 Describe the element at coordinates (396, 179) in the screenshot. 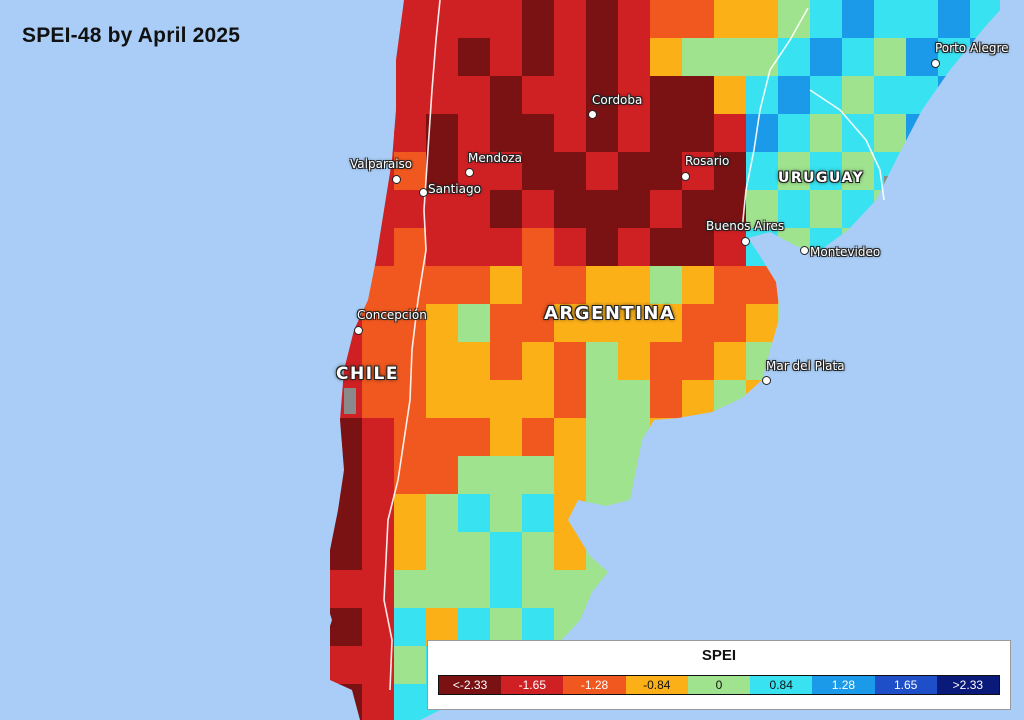

I see `valparaiso-marker` at that location.